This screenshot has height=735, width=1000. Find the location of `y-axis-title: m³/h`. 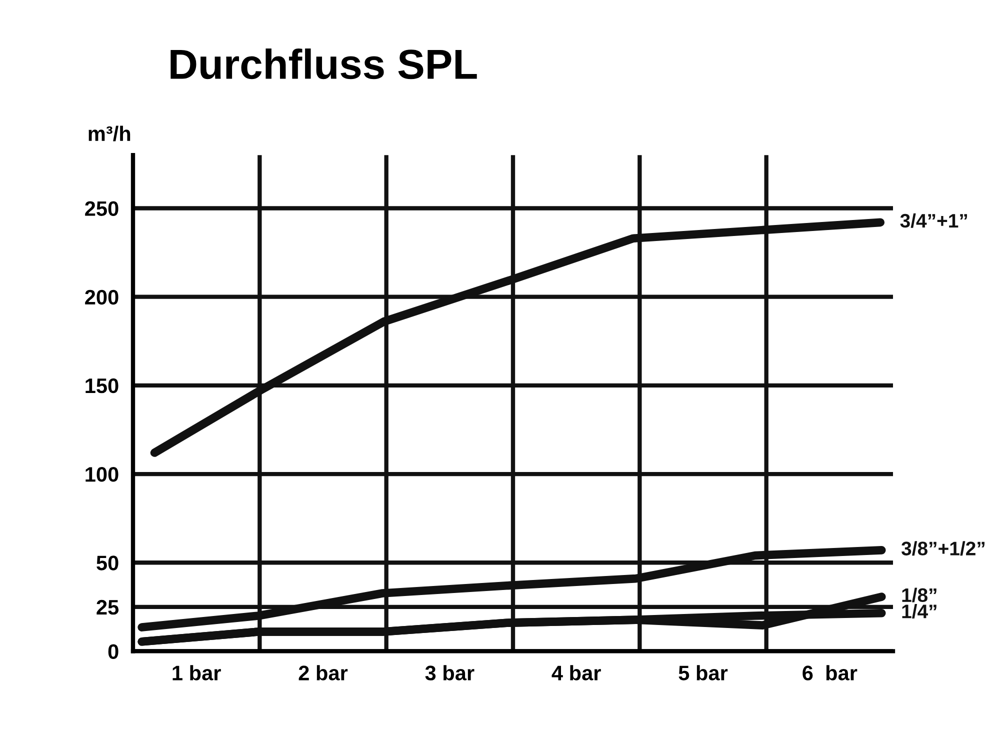

y-axis-title: m³/h is located at coordinates (109, 134).